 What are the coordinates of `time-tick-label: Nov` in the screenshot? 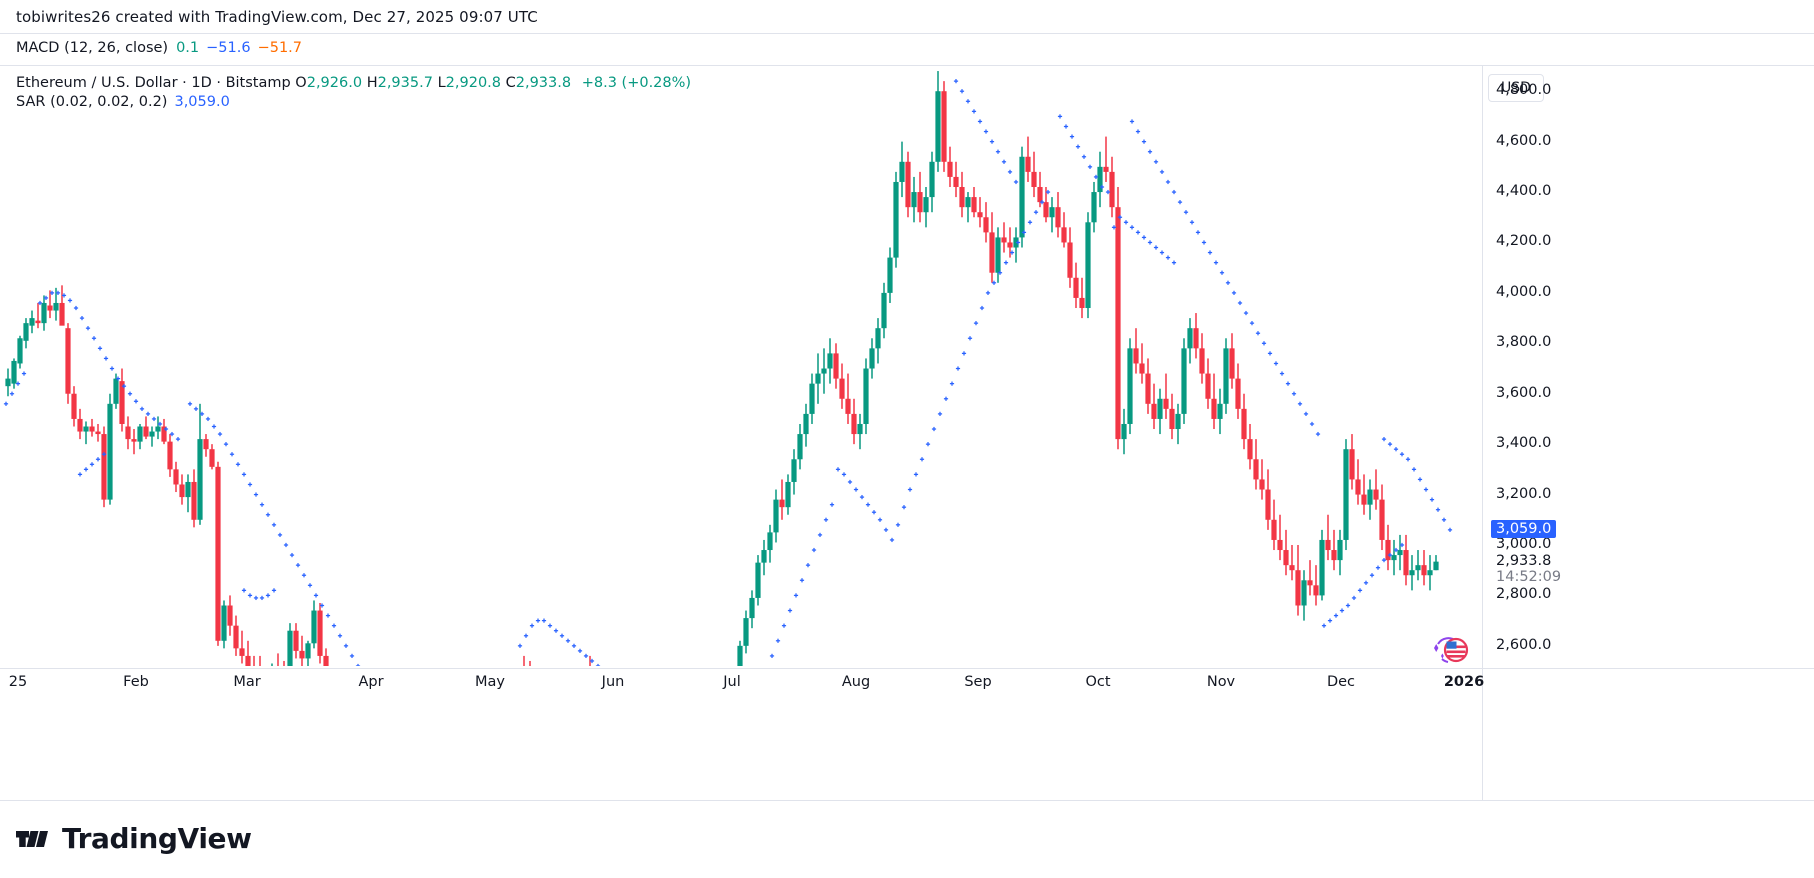 It's located at (1221, 682).